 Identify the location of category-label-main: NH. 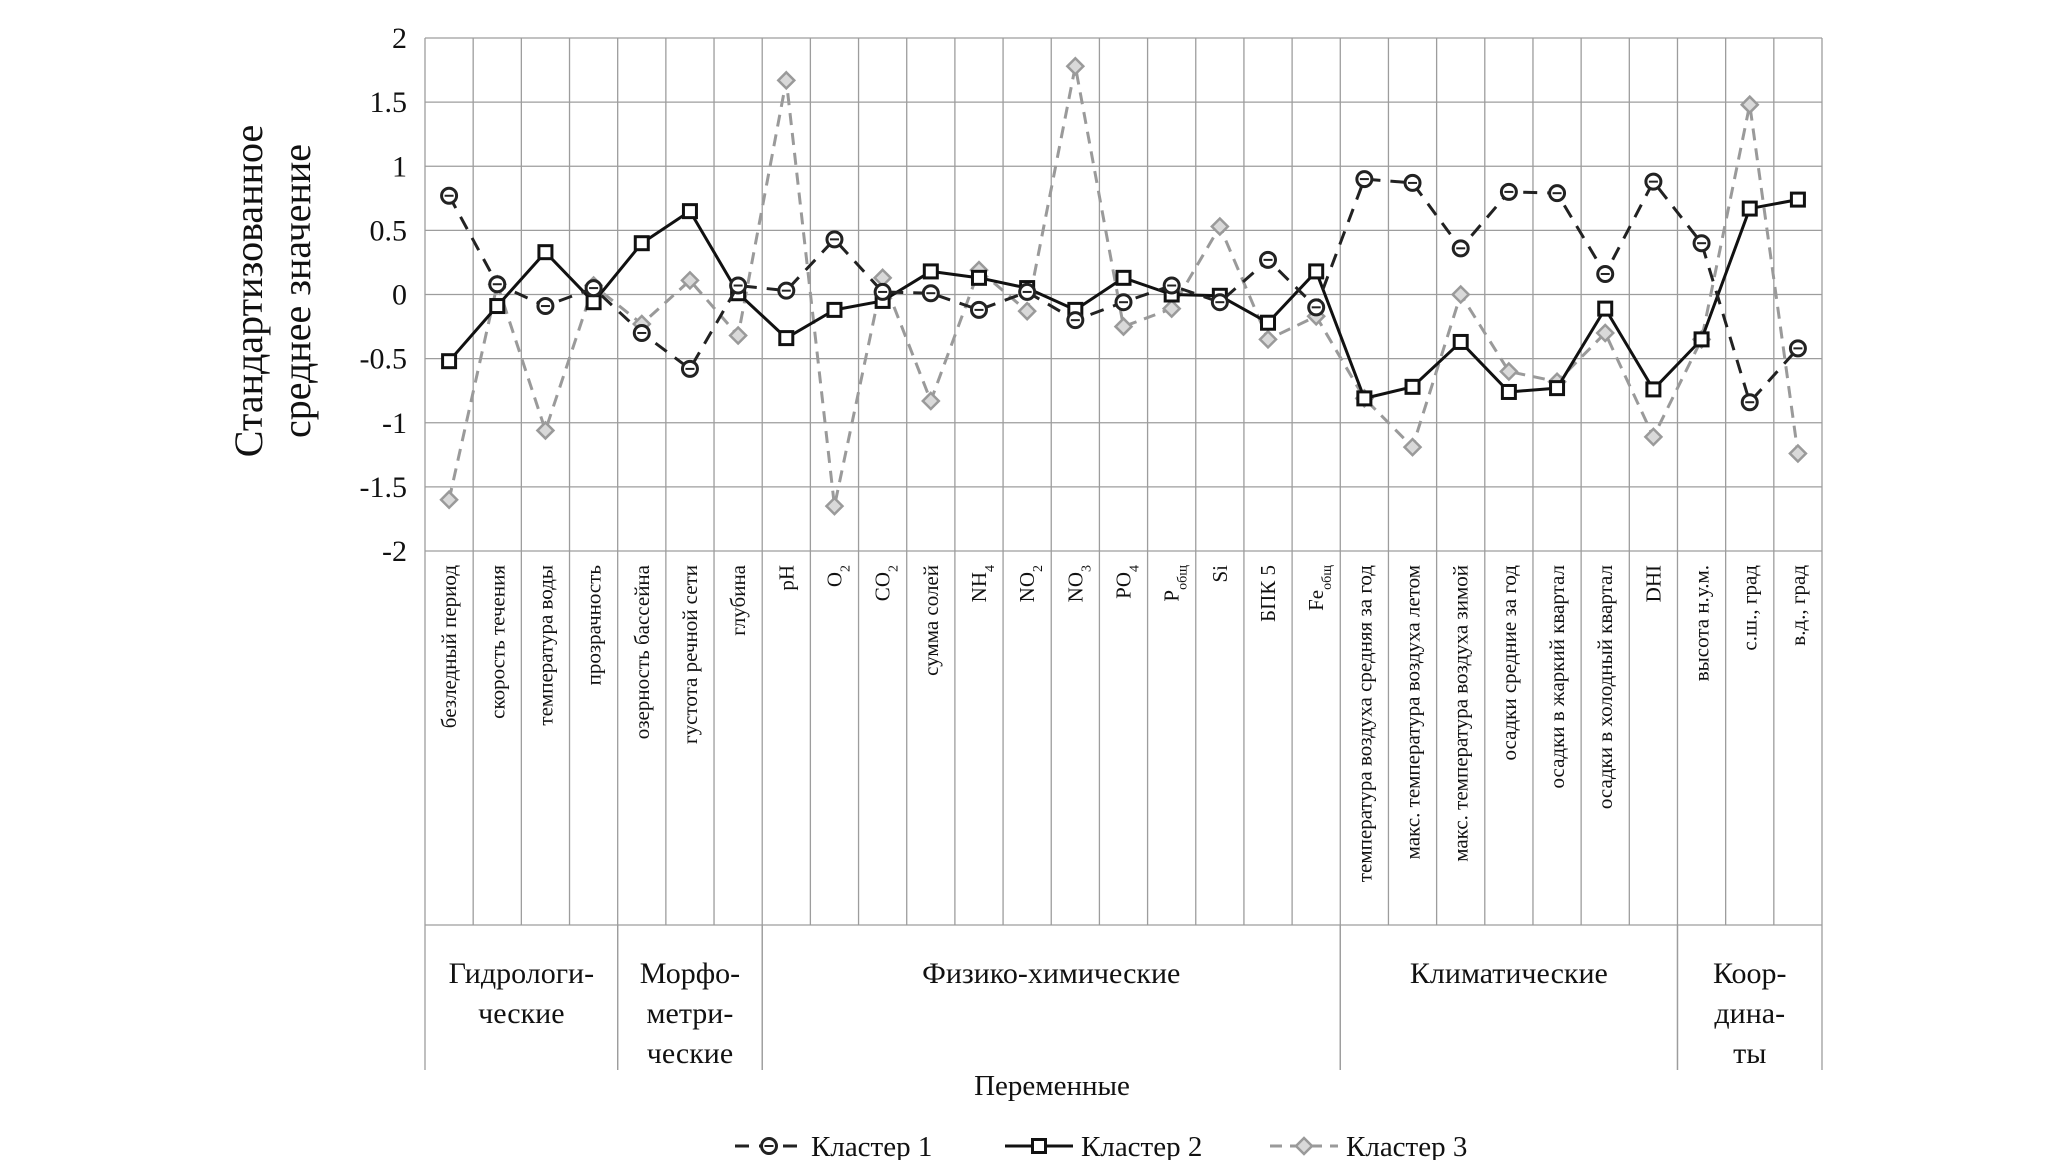
(979, 587).